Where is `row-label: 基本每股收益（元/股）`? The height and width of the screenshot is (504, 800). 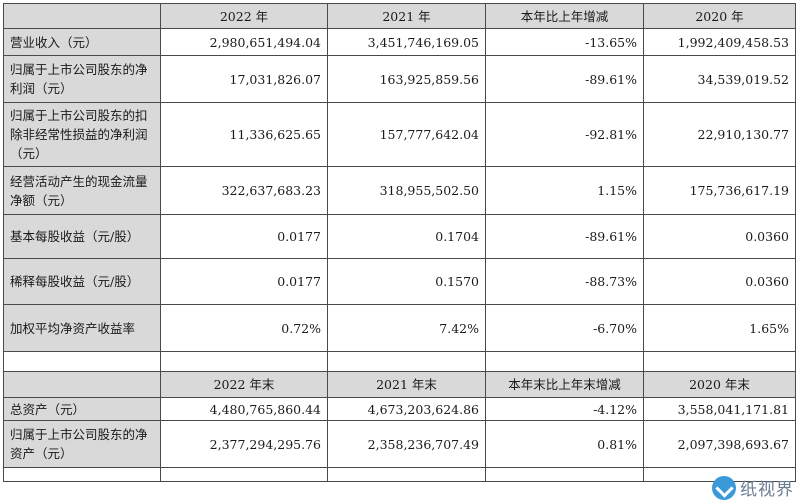 row-label: 基本每股收益（元/股） is located at coordinates (82, 236).